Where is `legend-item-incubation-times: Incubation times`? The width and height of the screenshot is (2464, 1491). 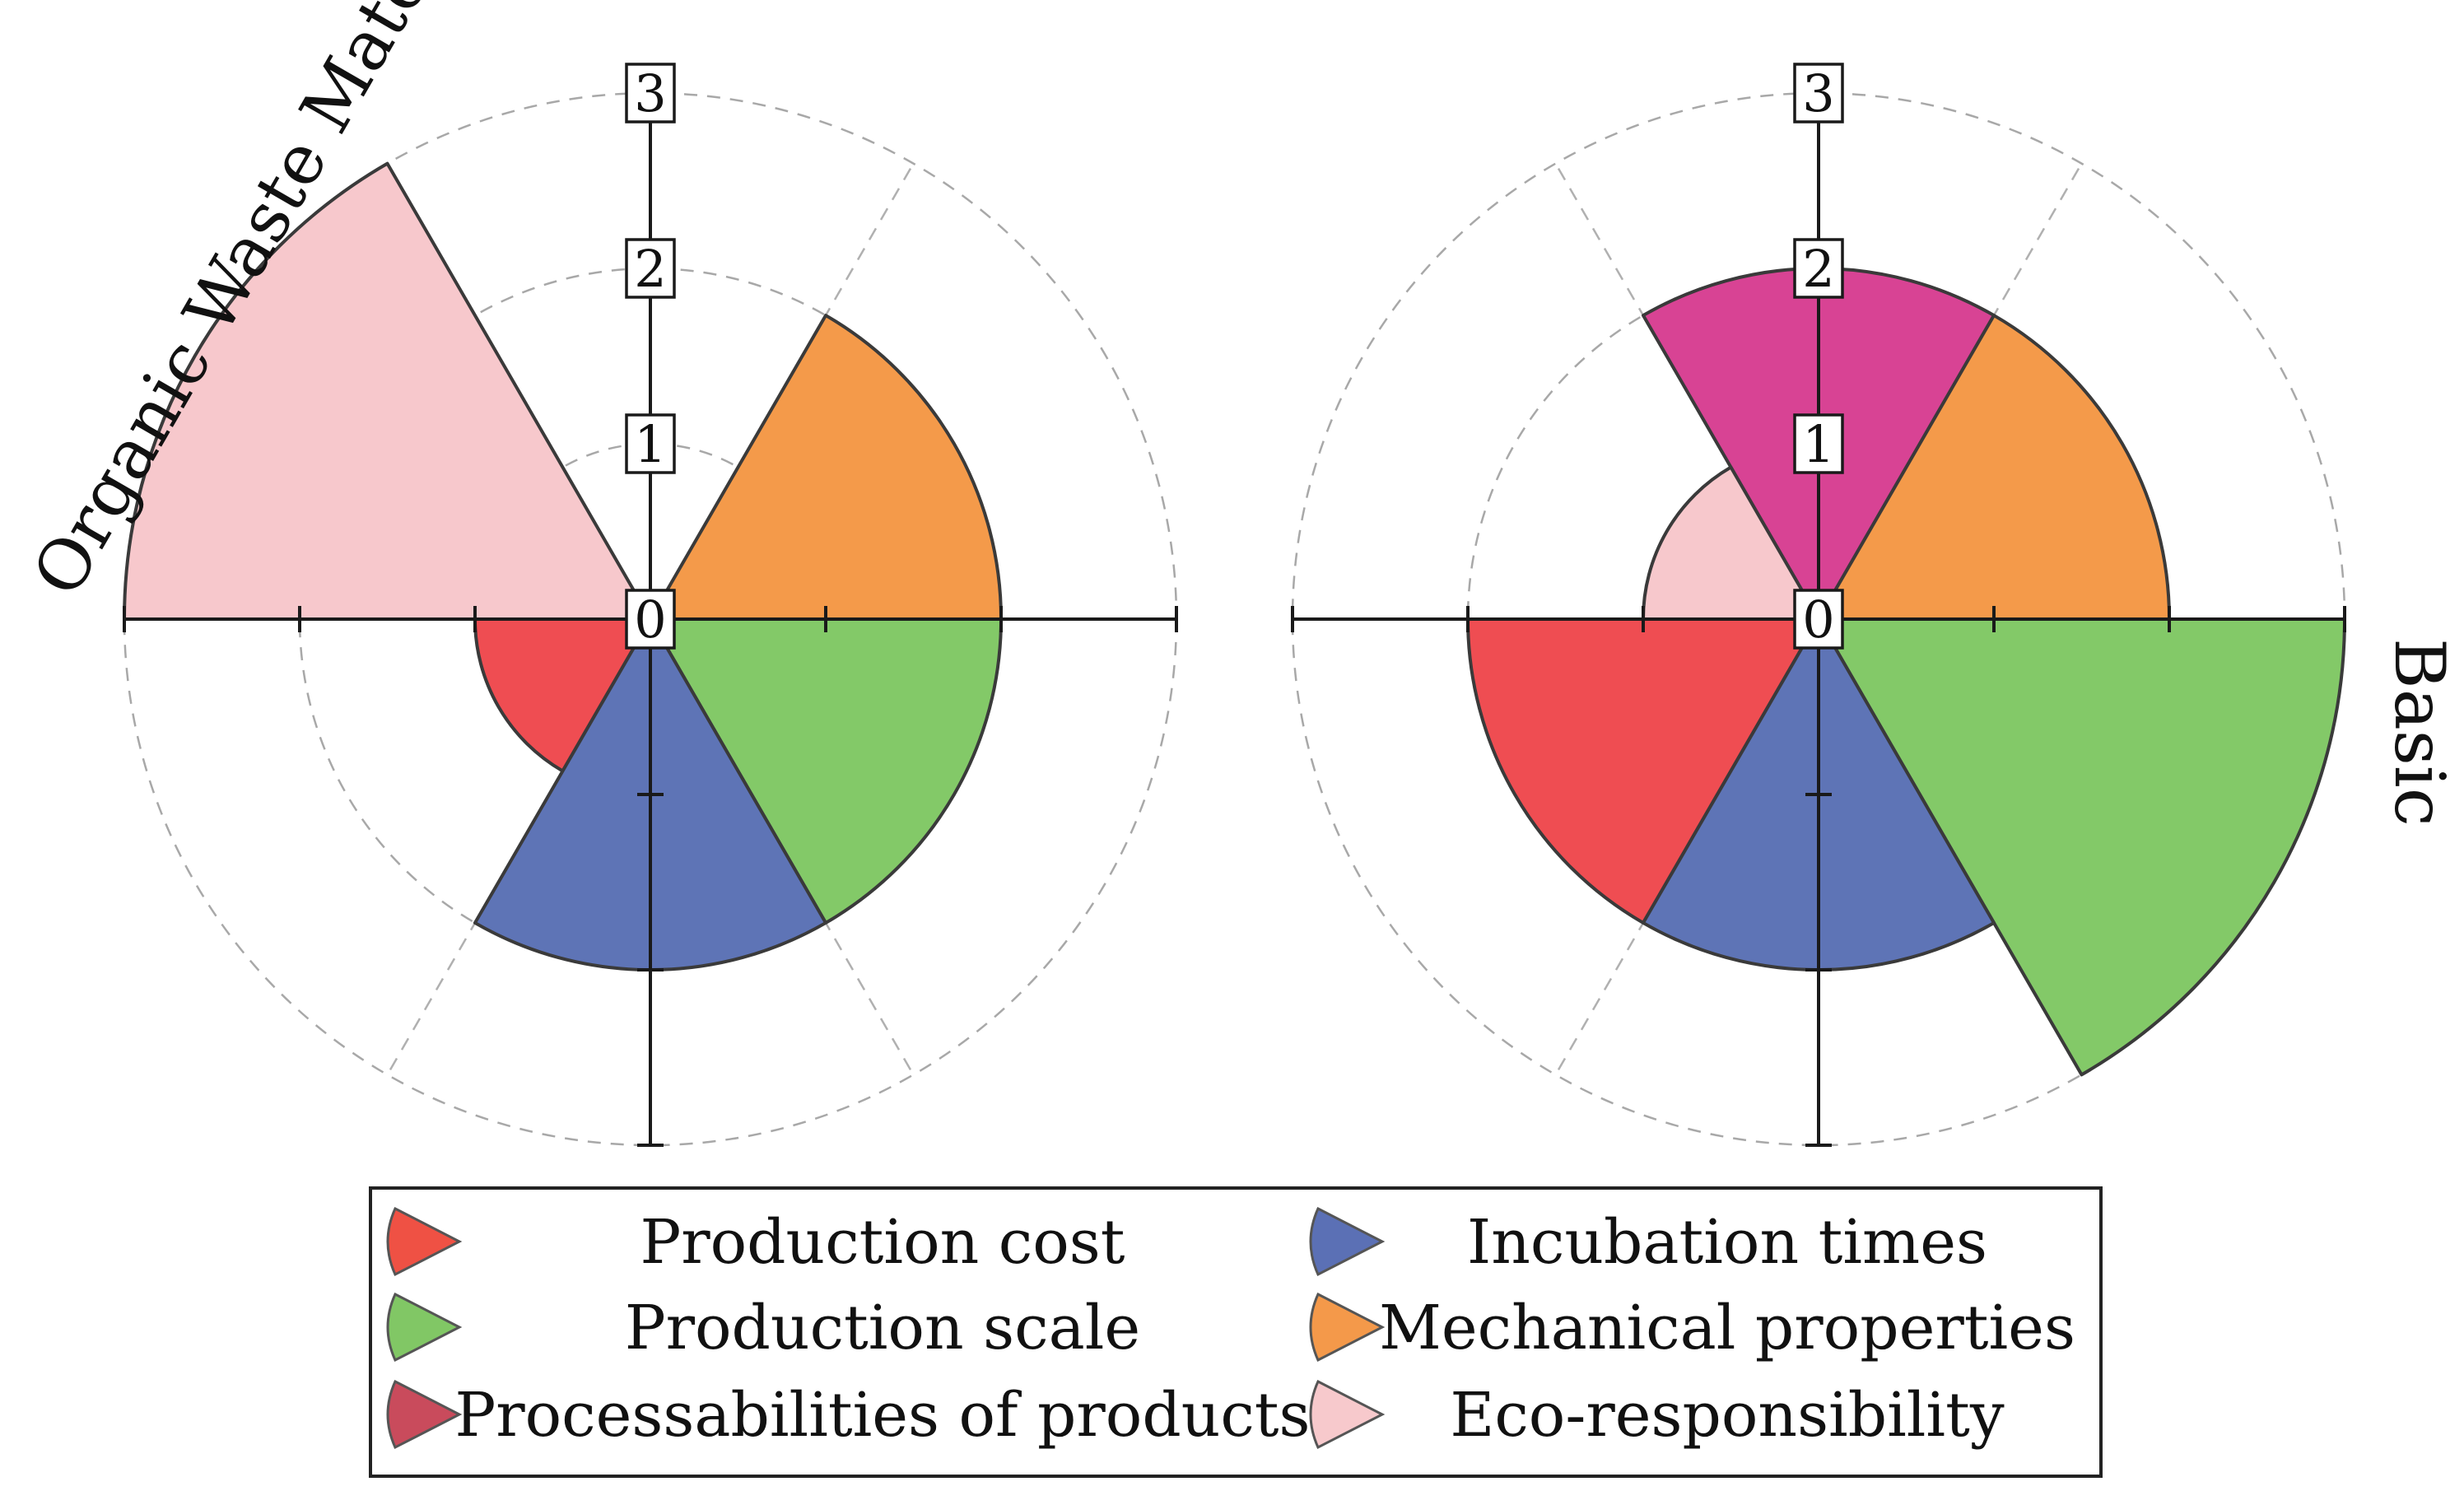 legend-item-incubation-times: Incubation times is located at coordinates (1648, 1242).